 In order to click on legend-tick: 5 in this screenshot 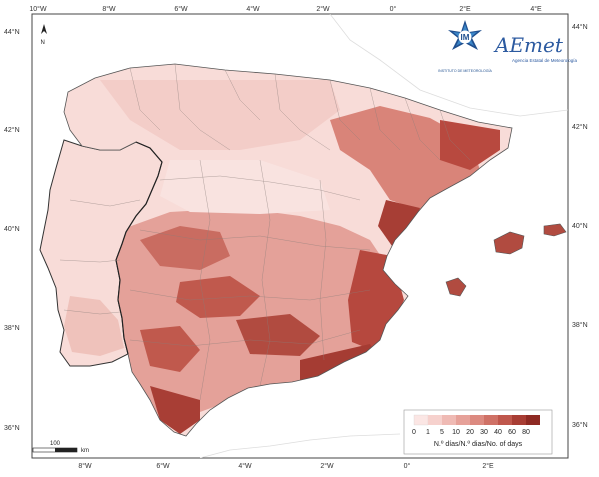, I will do `click(442, 432)`.